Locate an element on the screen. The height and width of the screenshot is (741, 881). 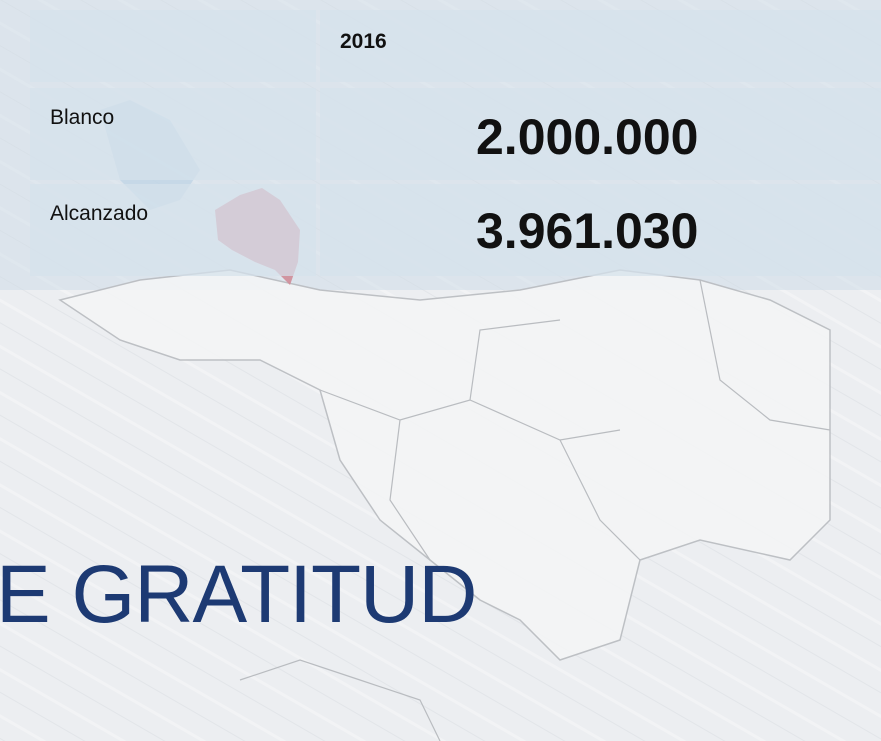
closing-heading: E GRATITUD is located at coordinates (238, 594).